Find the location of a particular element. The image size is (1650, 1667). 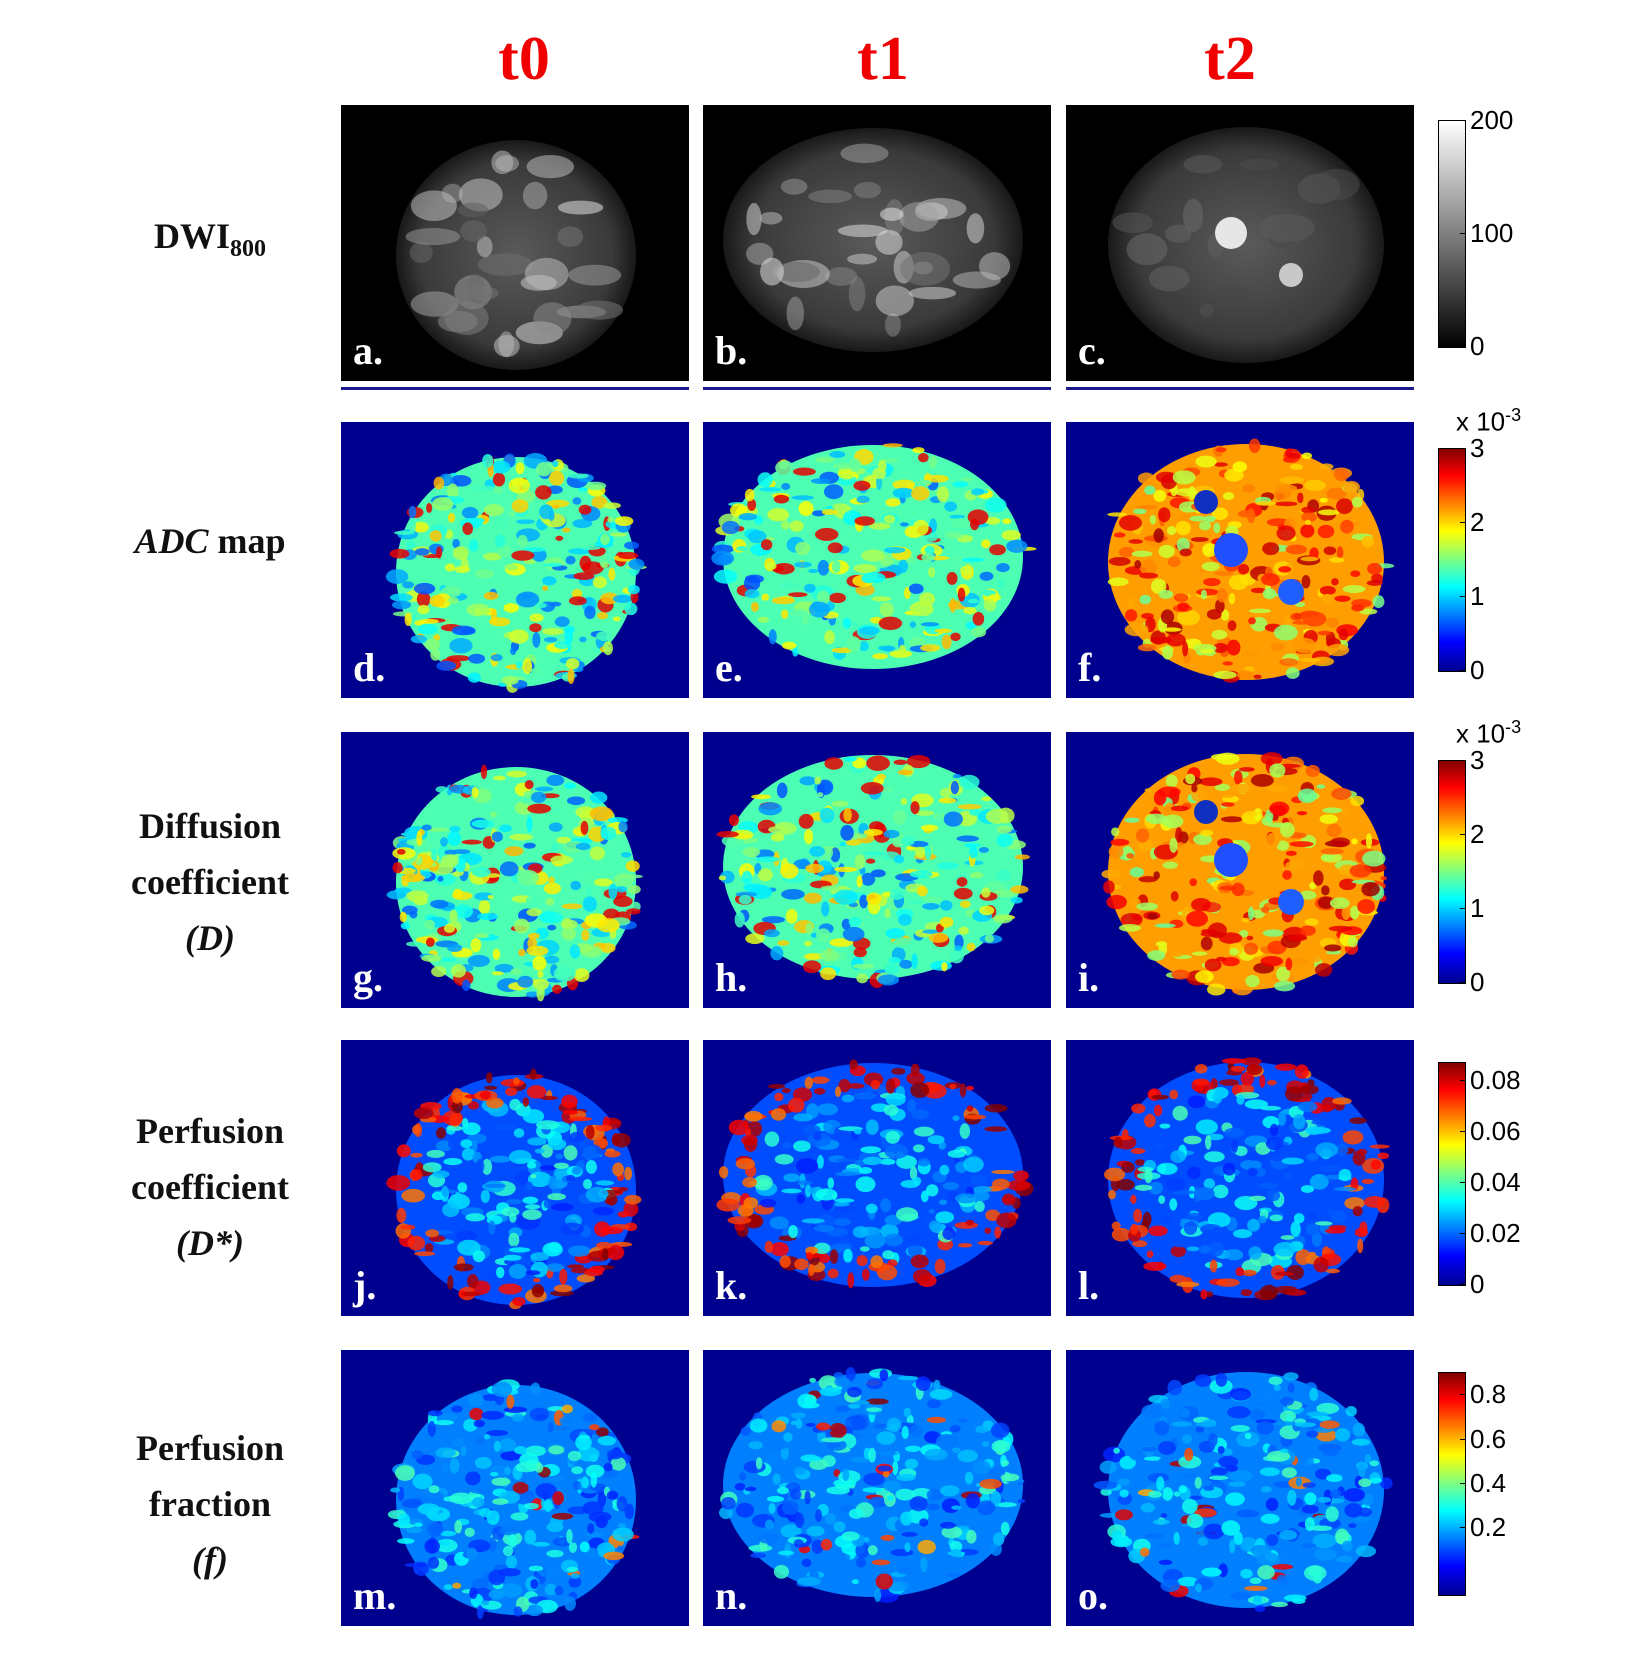

panel-letter: a. is located at coordinates (368, 350).